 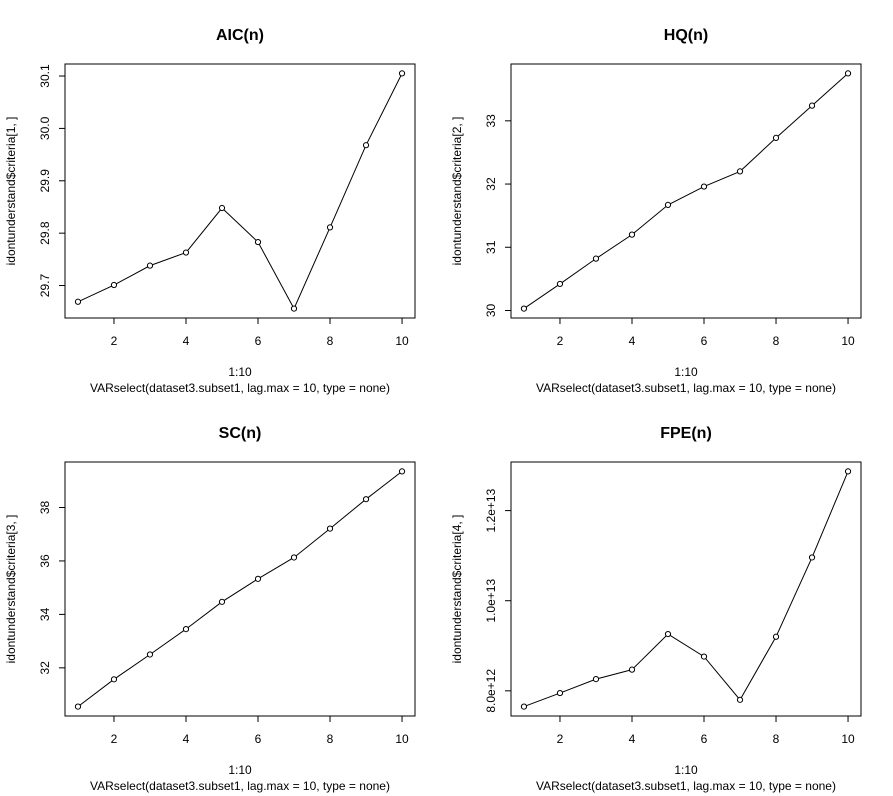 I want to click on y-tick-label: 30, so click(x=491, y=310).